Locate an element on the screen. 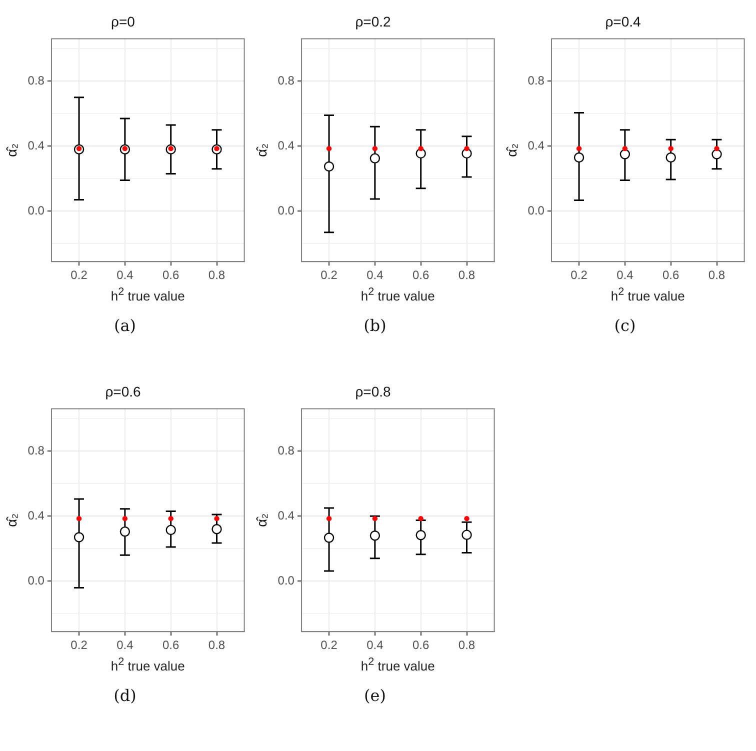 This screenshot has height=751, width=756. text: (b) is located at coordinates (375, 325).